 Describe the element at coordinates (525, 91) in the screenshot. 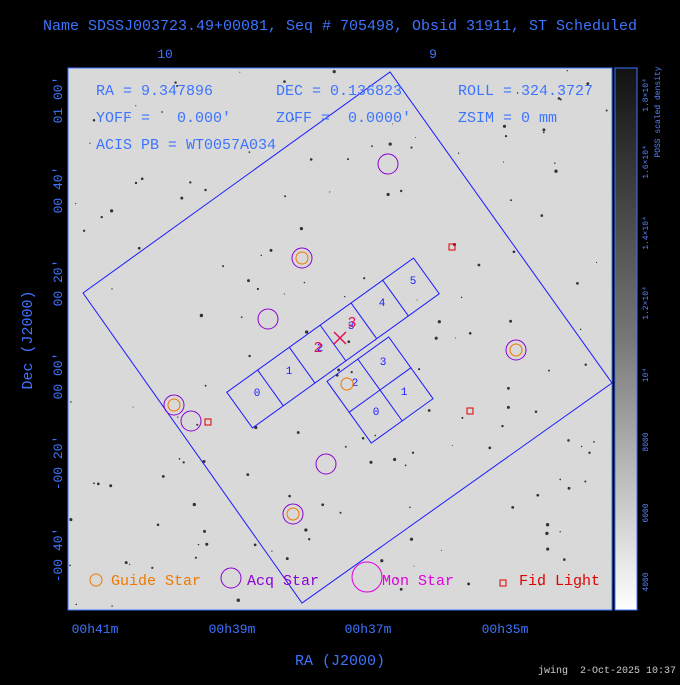

I see `info: ROLL = 324.3727` at that location.